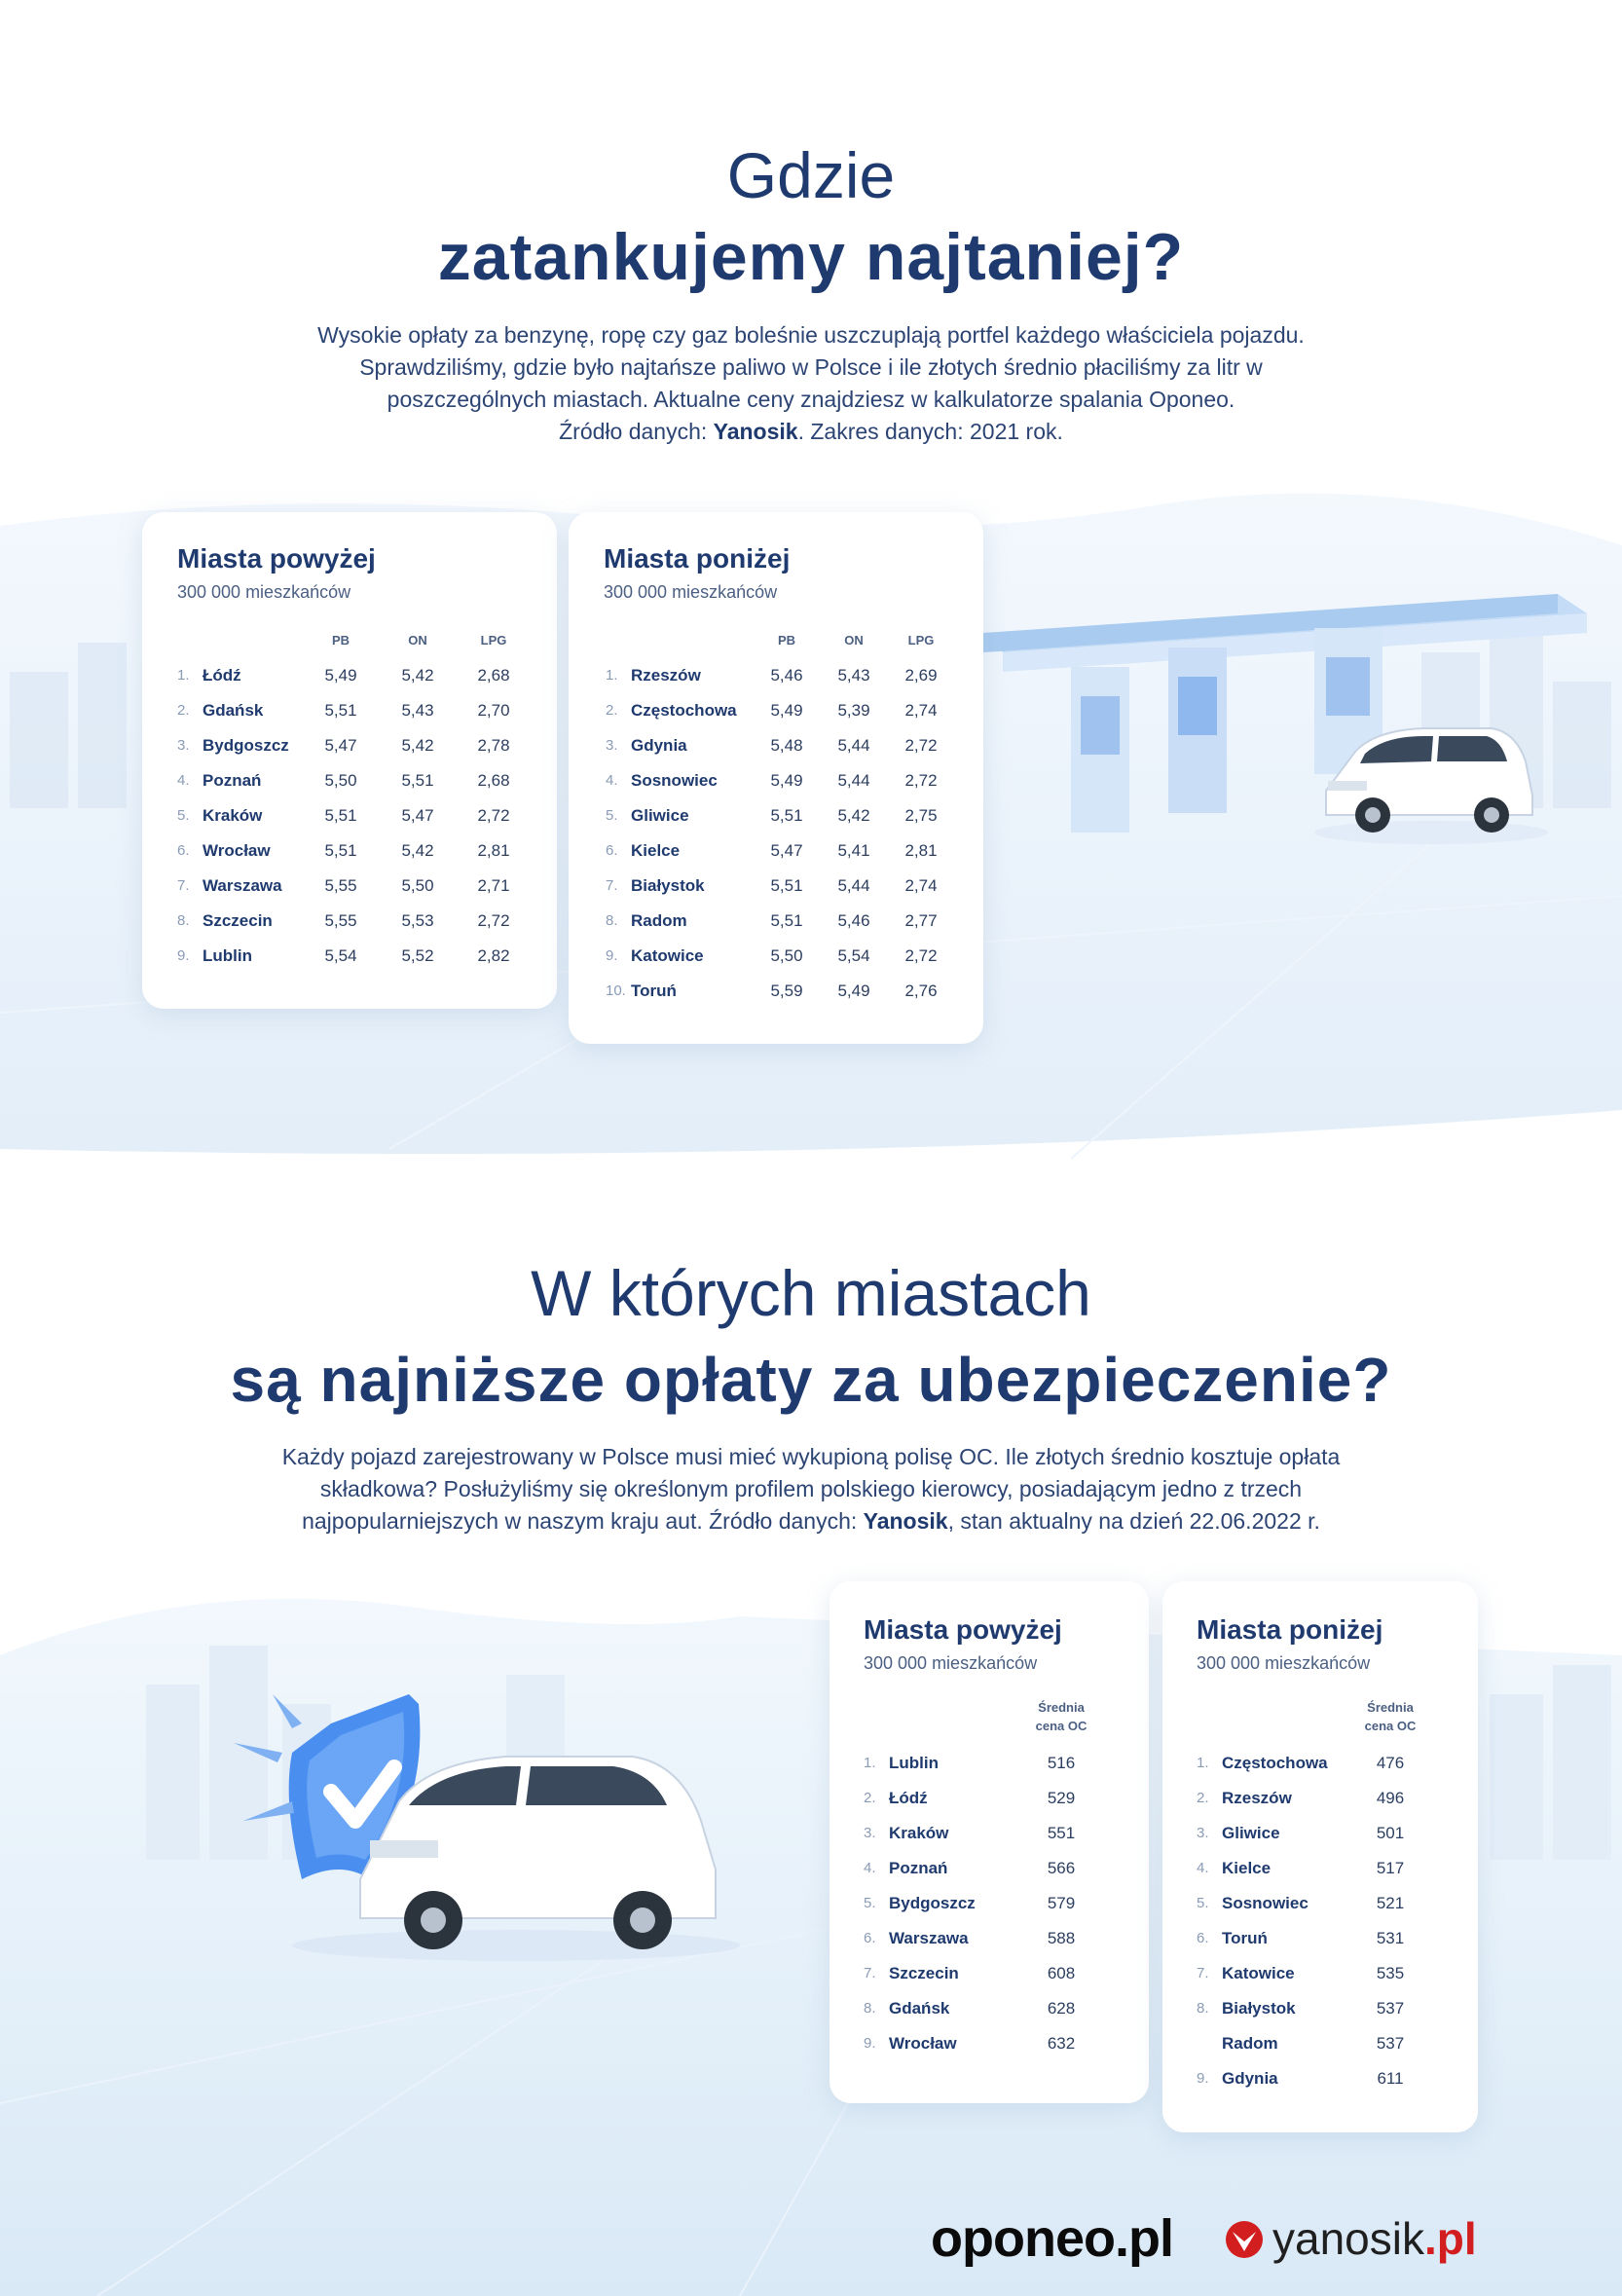 The height and width of the screenshot is (2296, 1622). I want to click on row-lpg: 2,75, so click(921, 816).